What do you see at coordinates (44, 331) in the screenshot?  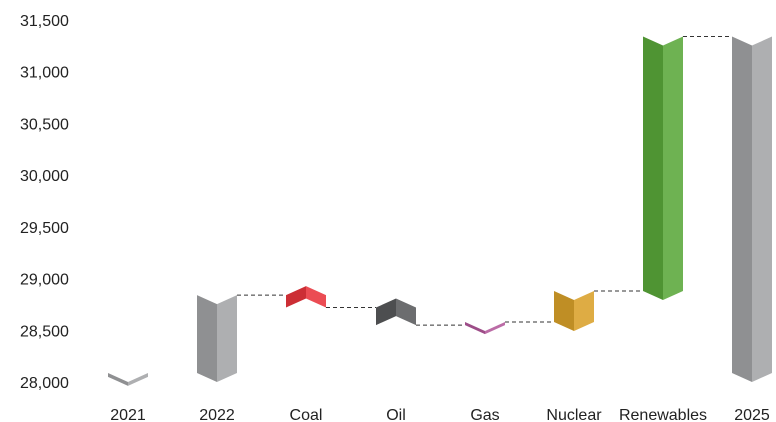 I see `y-tick-label: 28,500` at bounding box center [44, 331].